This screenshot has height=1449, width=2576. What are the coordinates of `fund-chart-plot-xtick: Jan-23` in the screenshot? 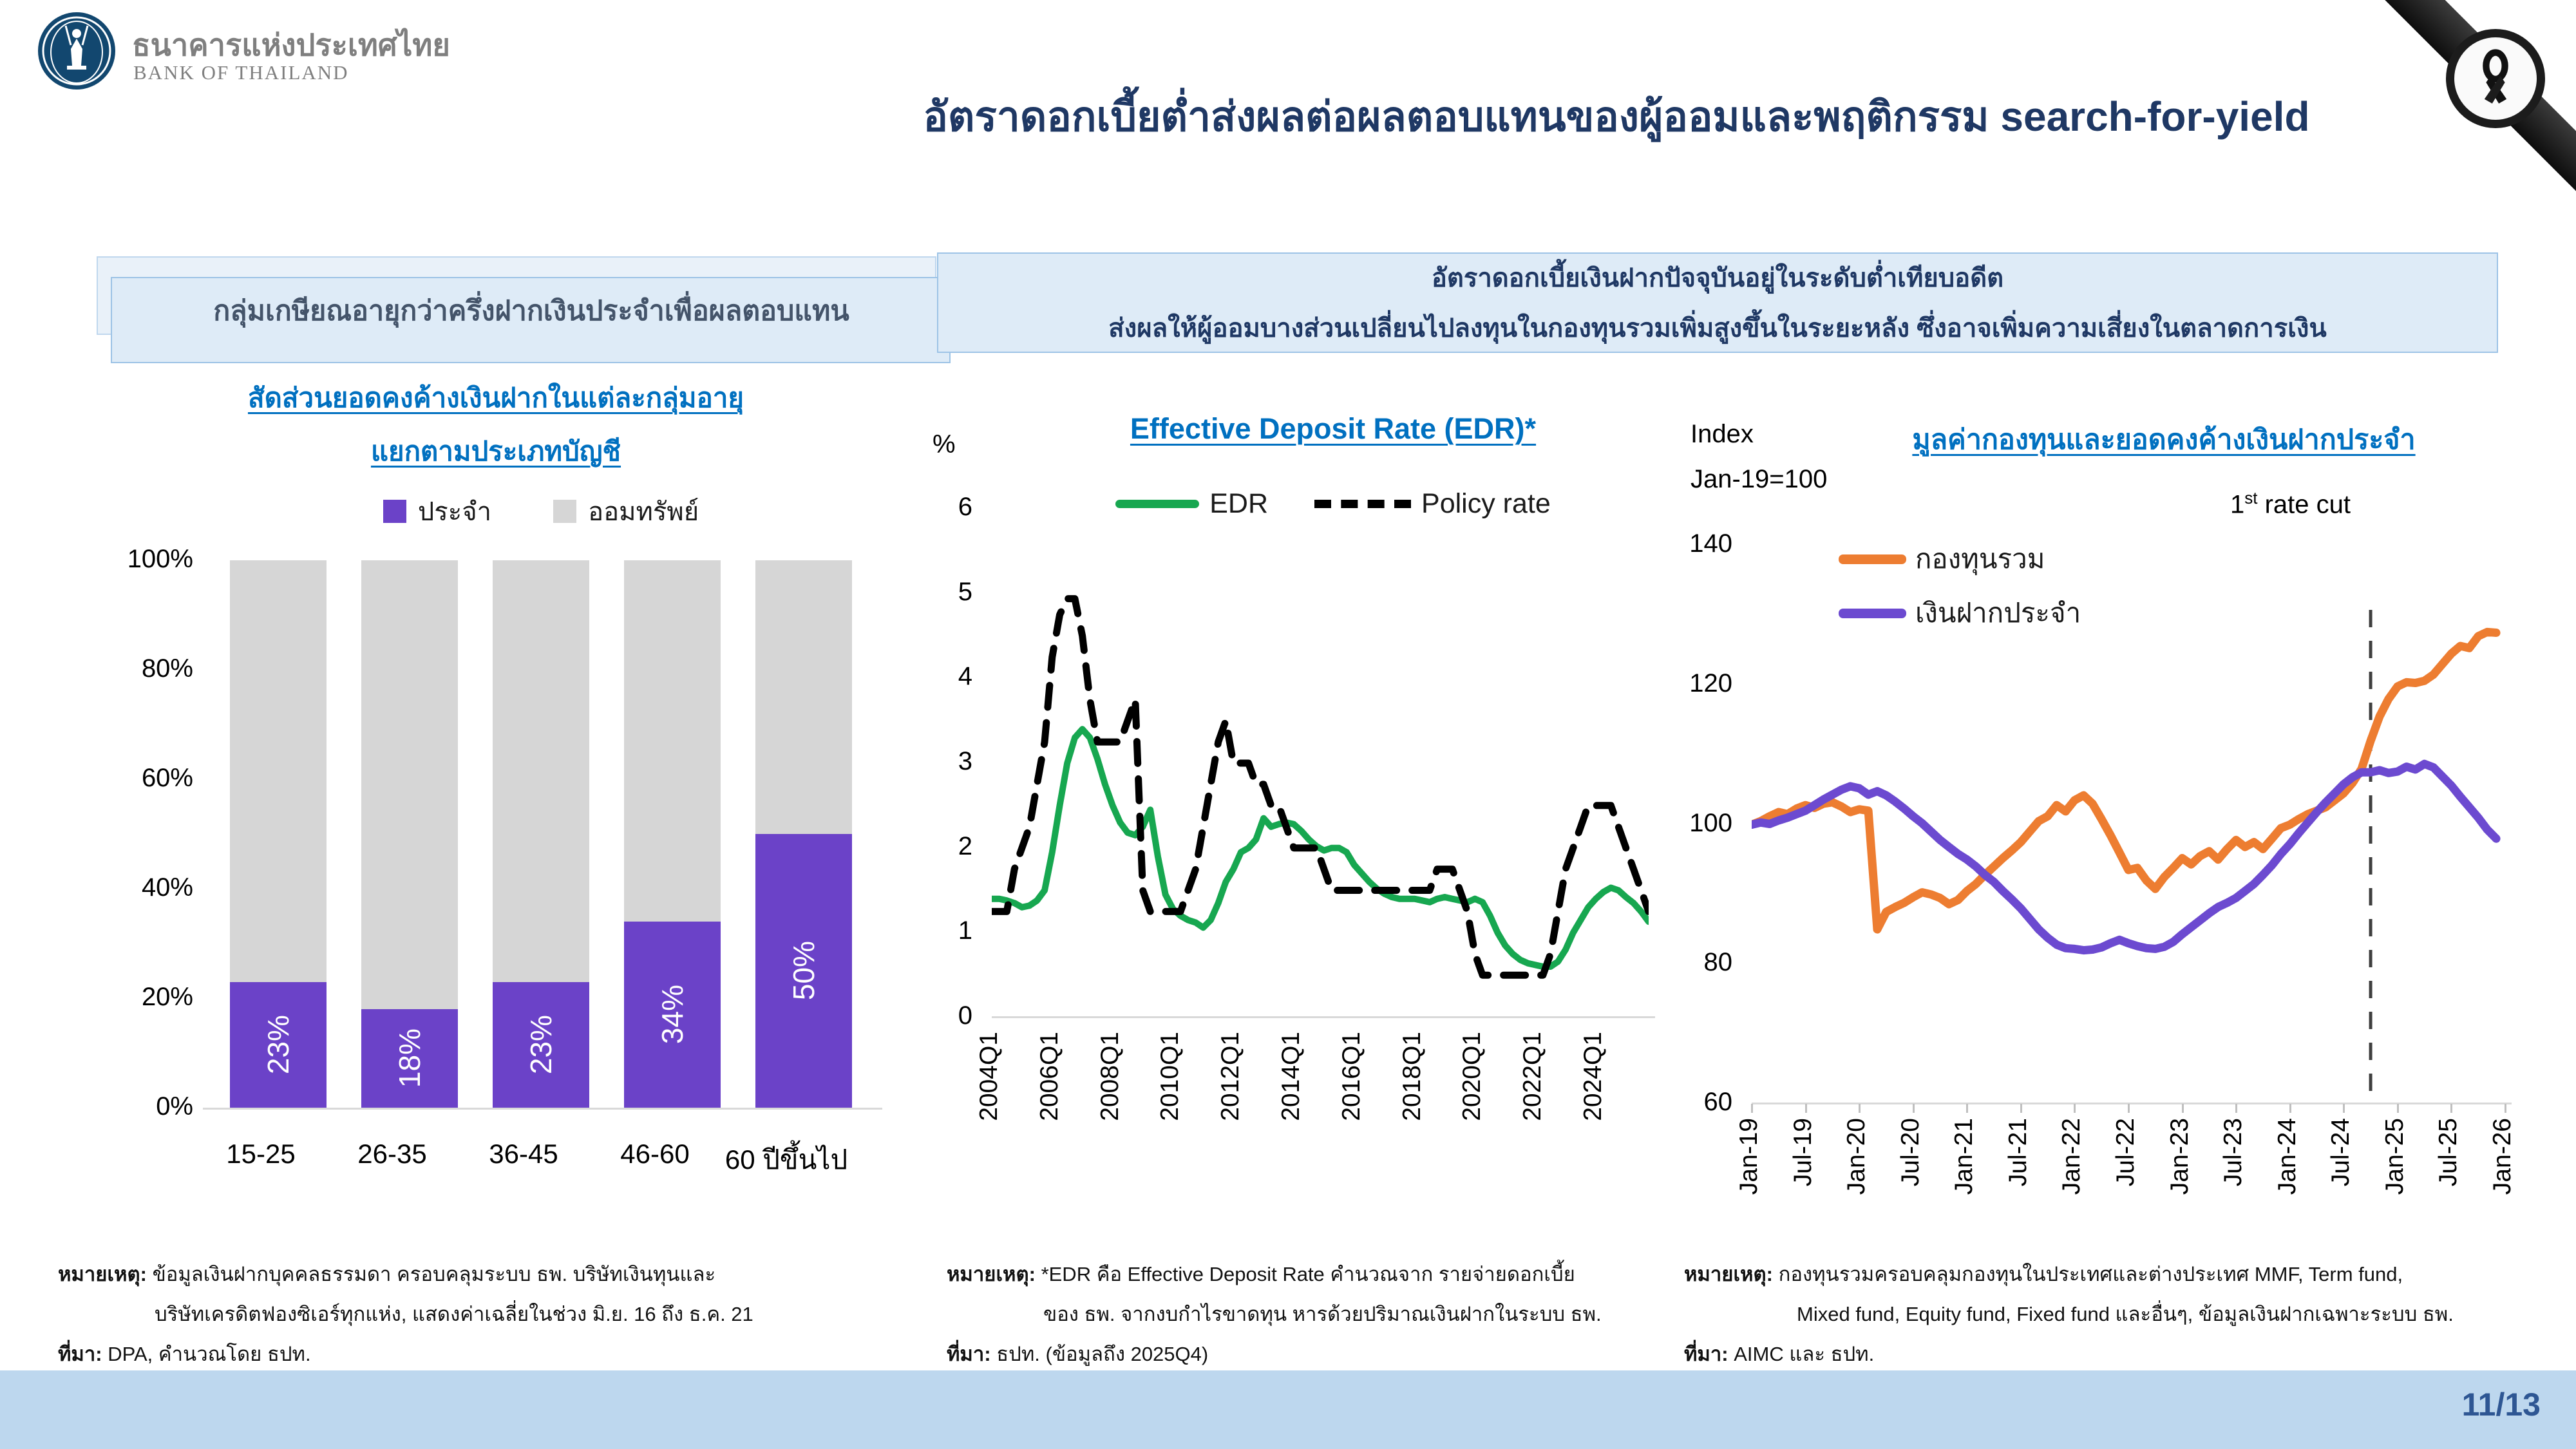 It's located at (2179, 1157).